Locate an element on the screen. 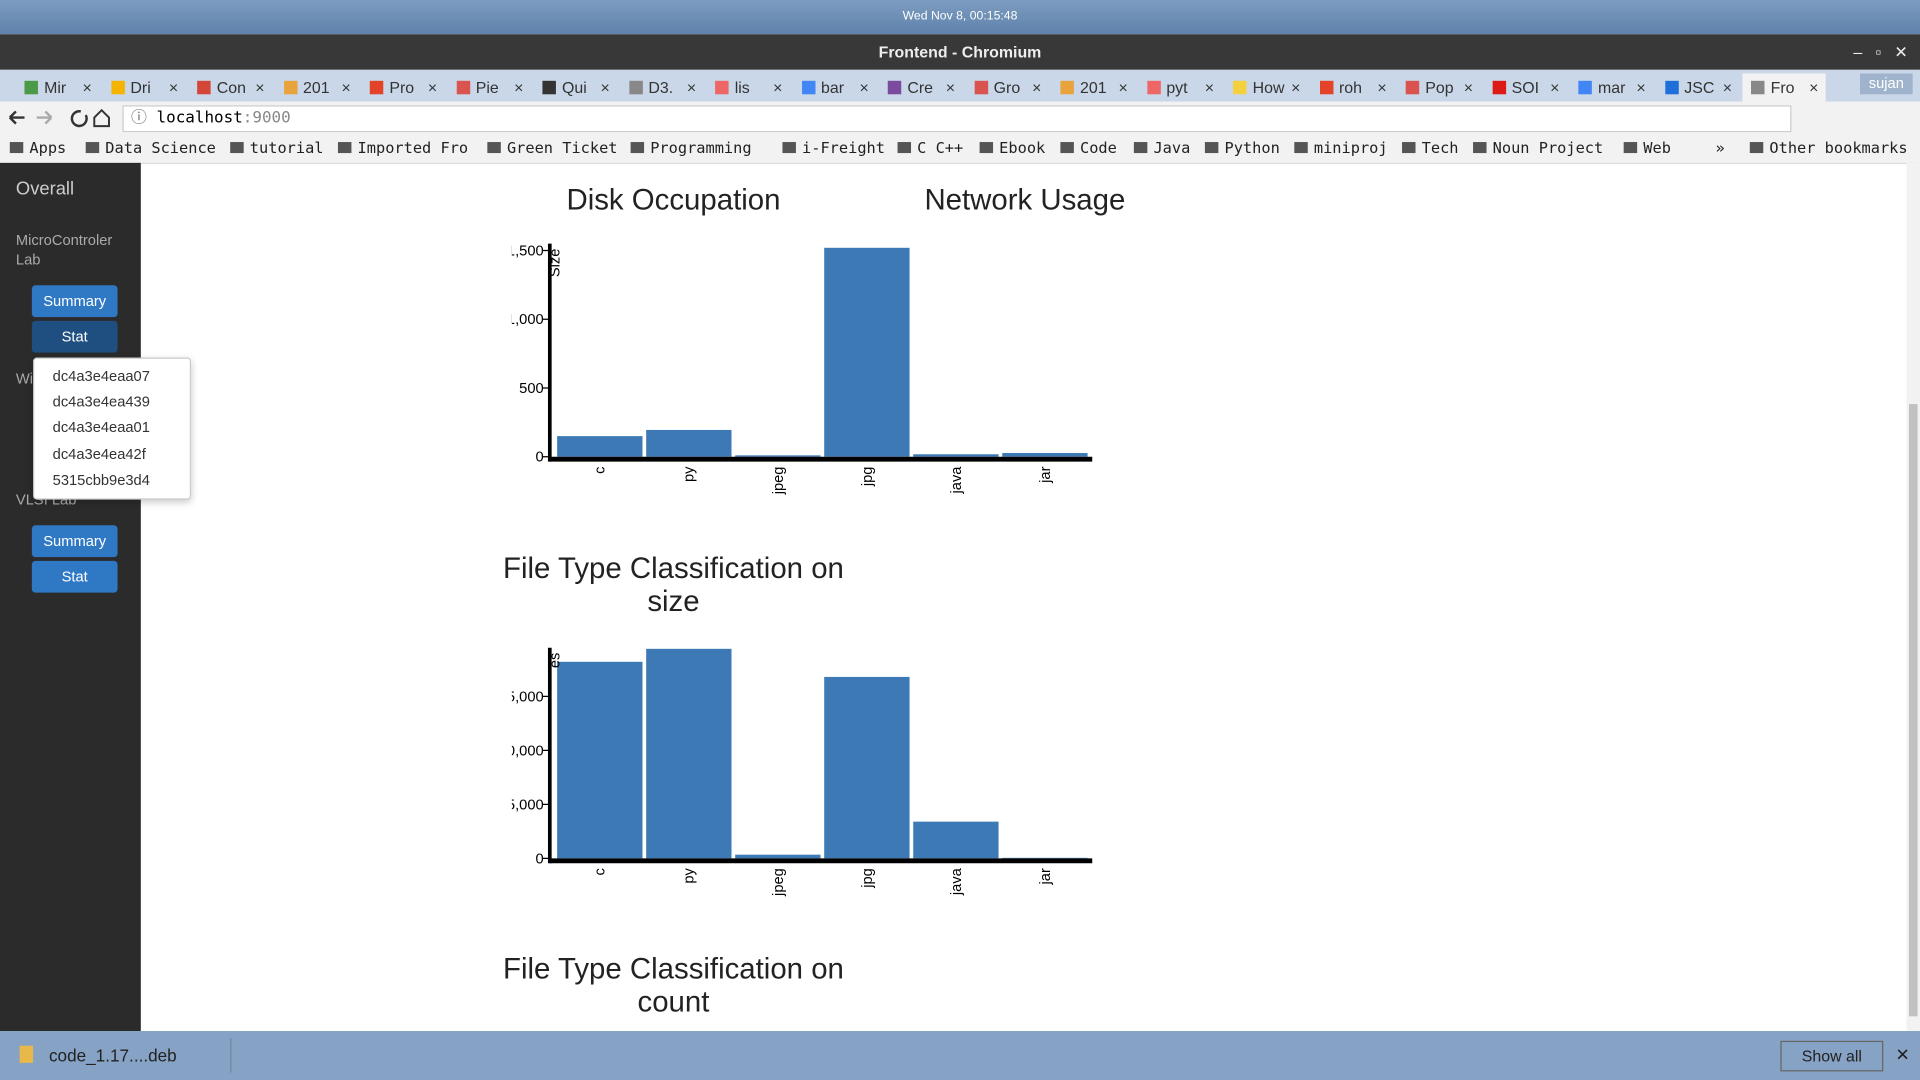 The image size is (1920, 1080). bookmark: Web is located at coordinates (1647, 147).